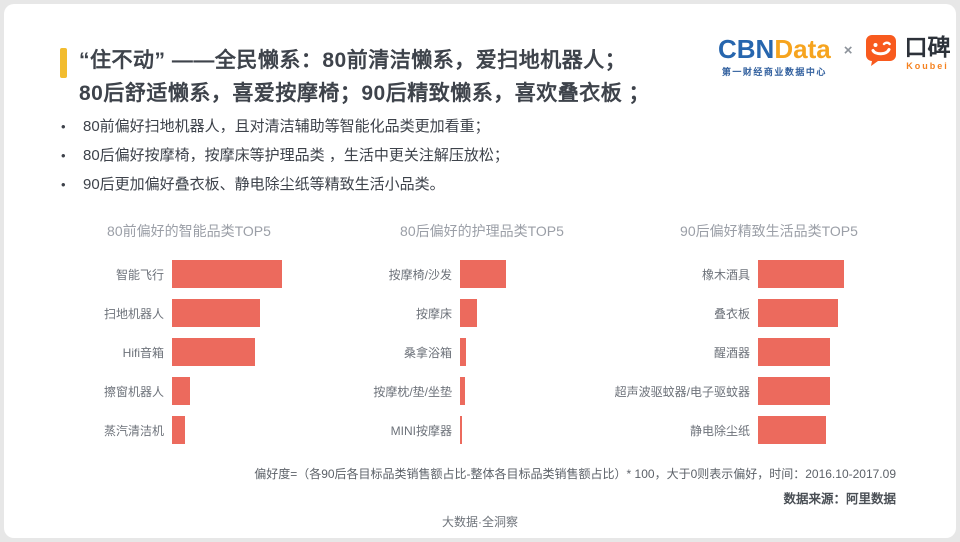  I want to click on chart-row: 按摩枕/垫/坐垫, so click(482, 391).